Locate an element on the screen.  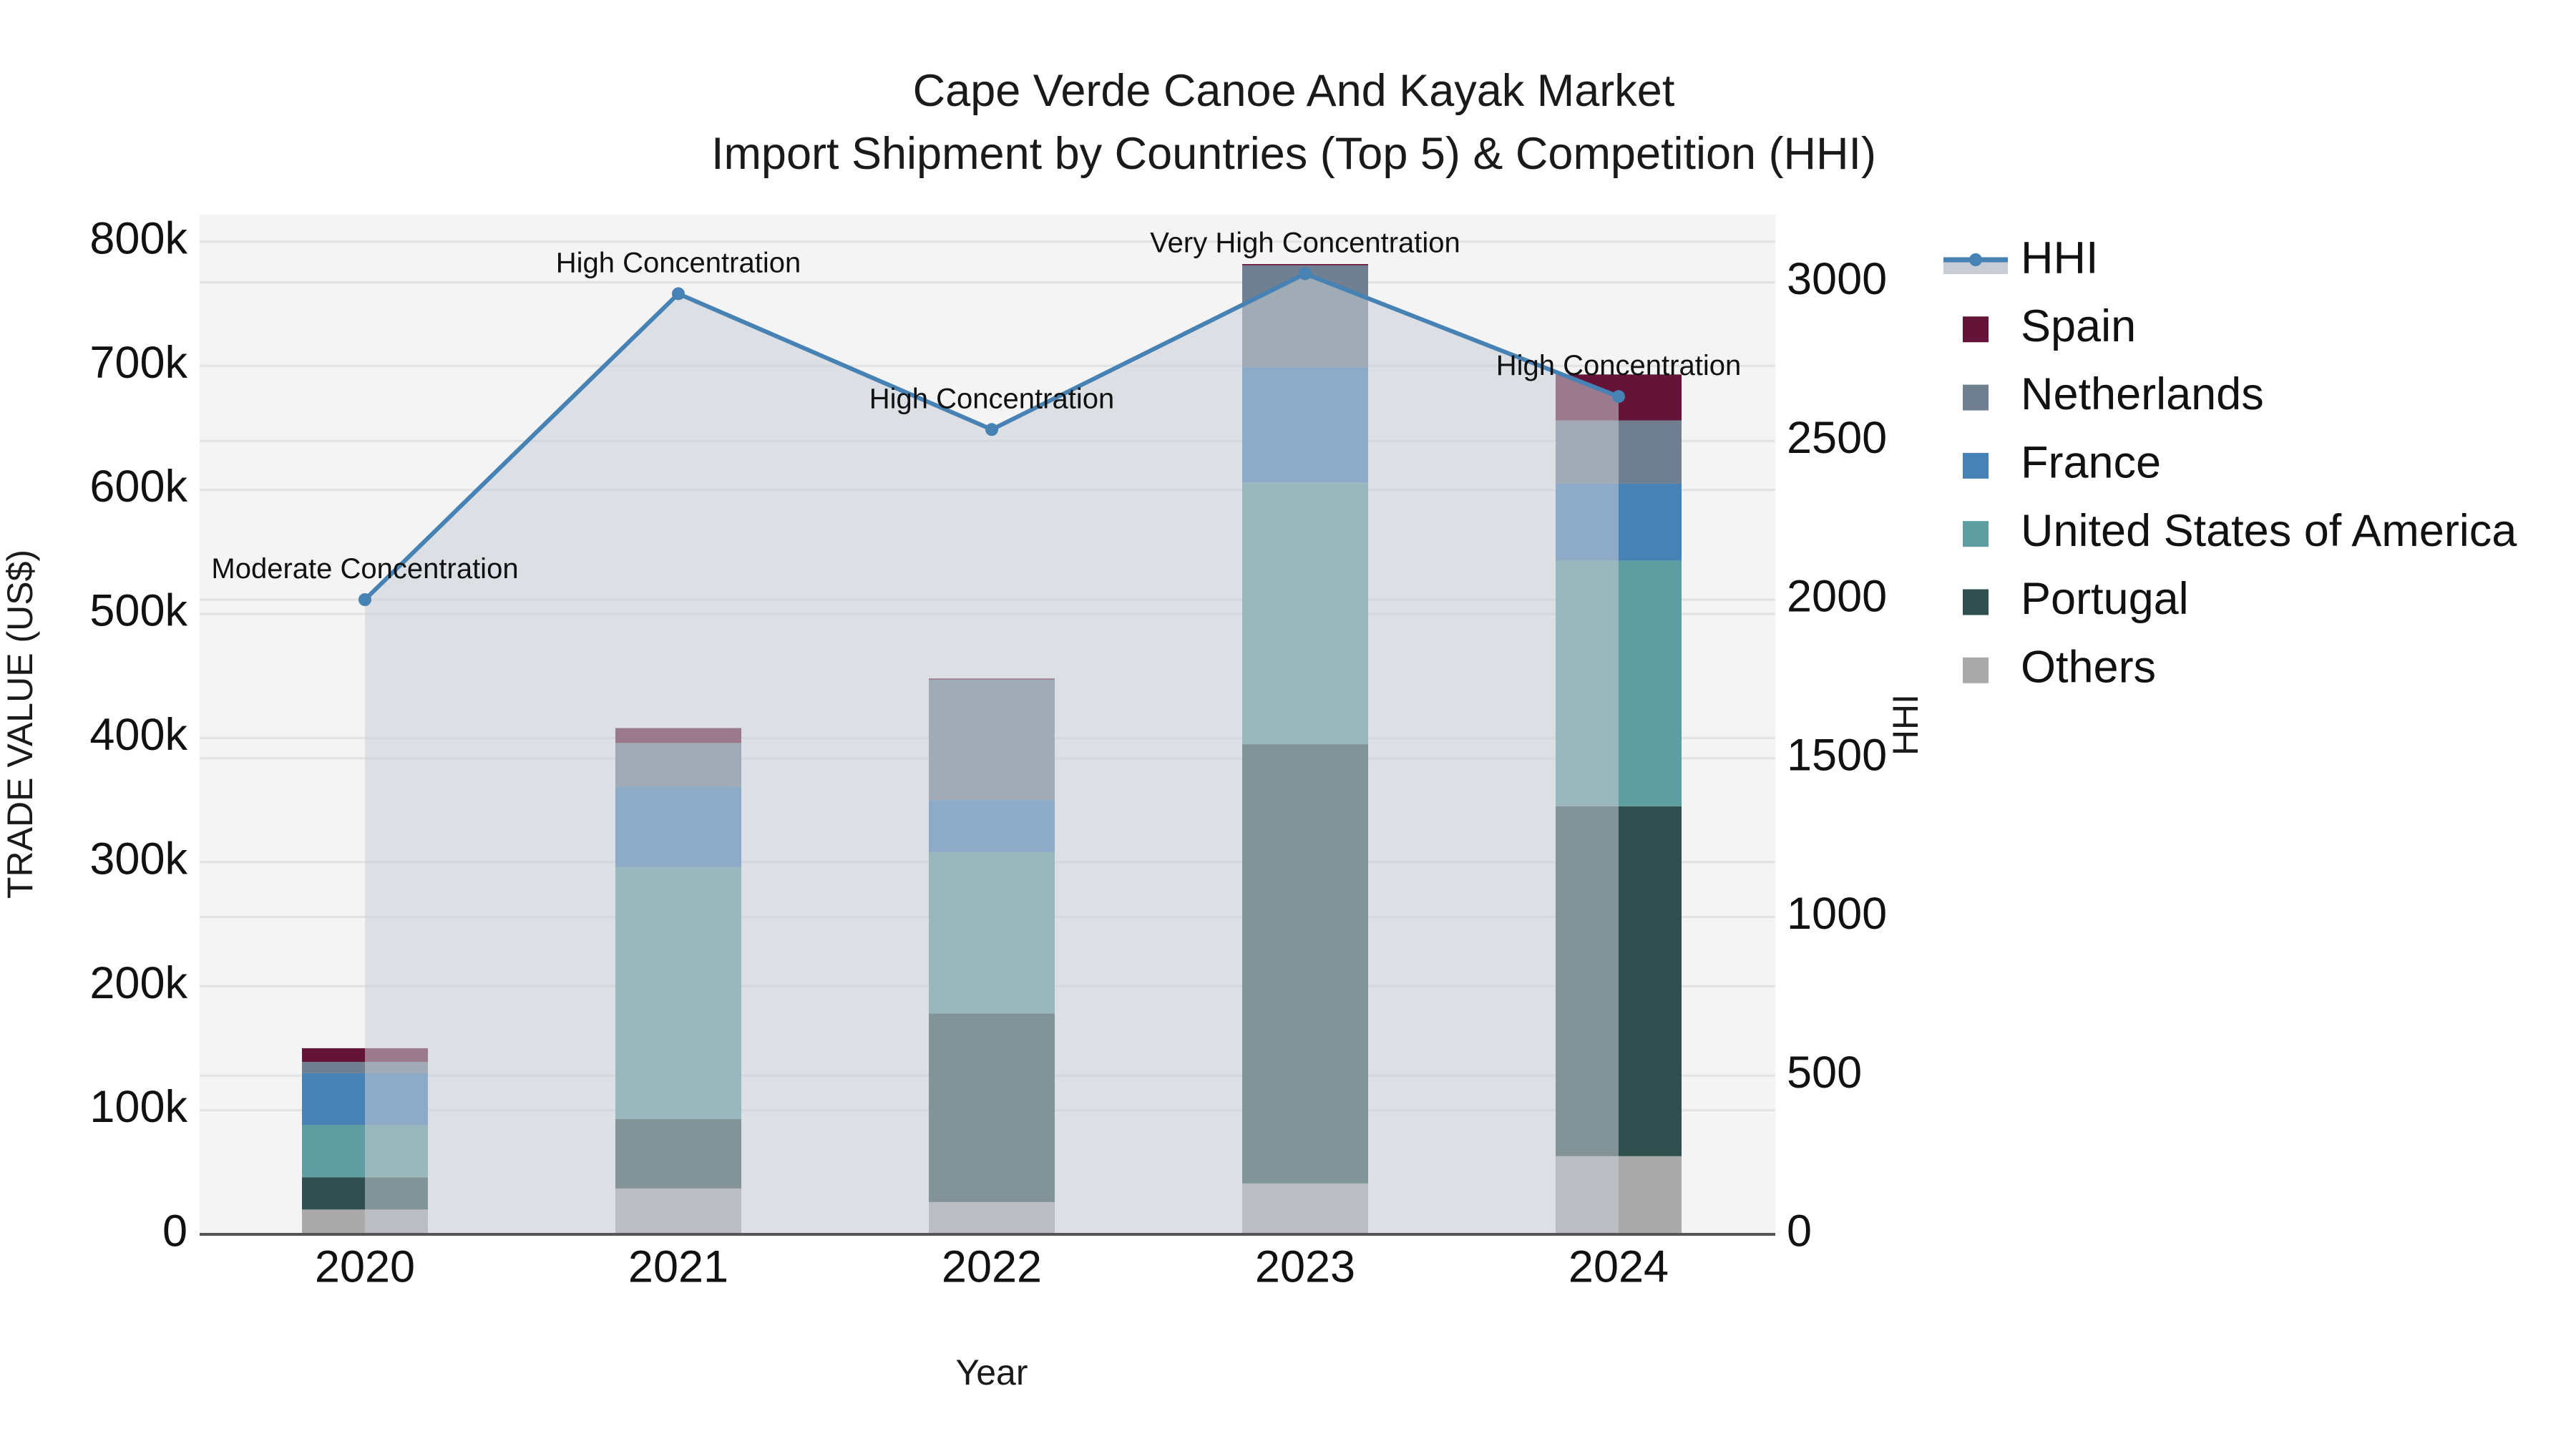
y-tick-label: 700k is located at coordinates (138, 363).